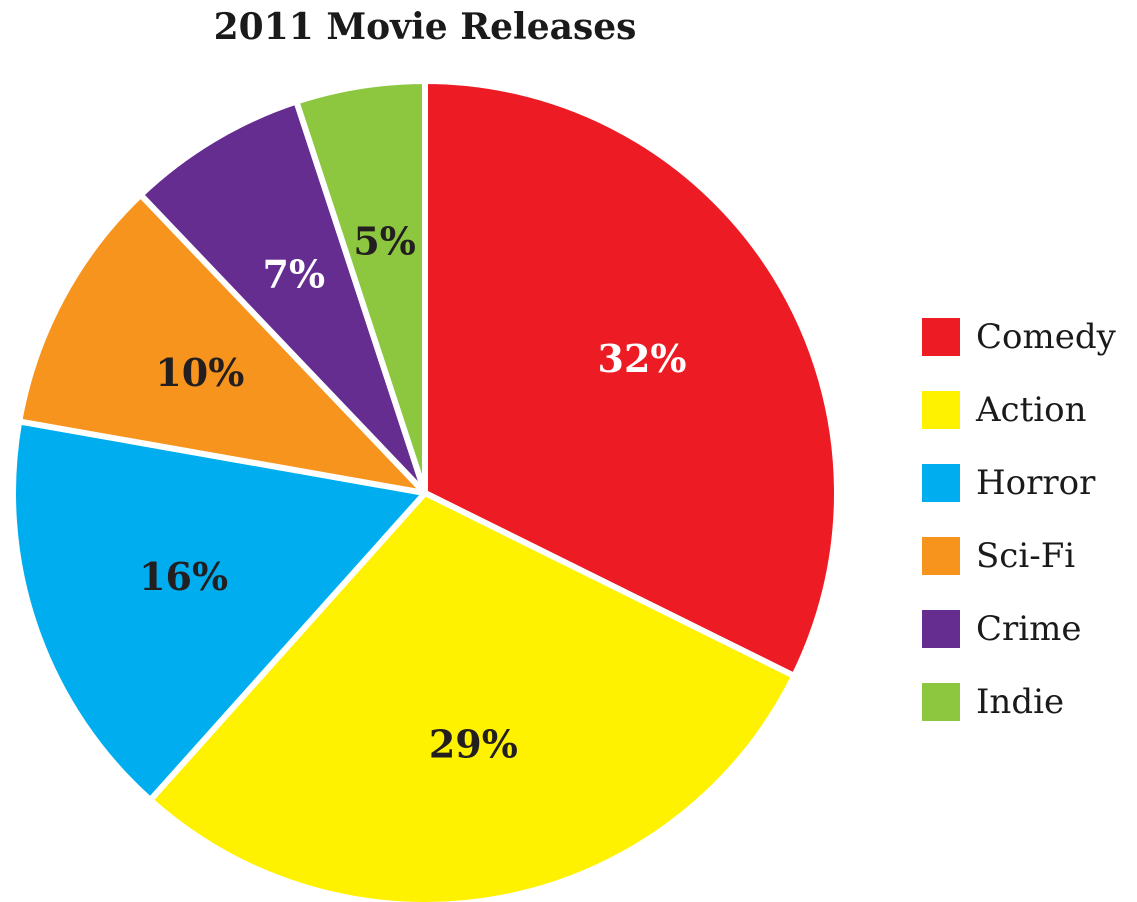 The image size is (1137, 902). I want to click on legend-swatch-comedy, so click(941, 337).